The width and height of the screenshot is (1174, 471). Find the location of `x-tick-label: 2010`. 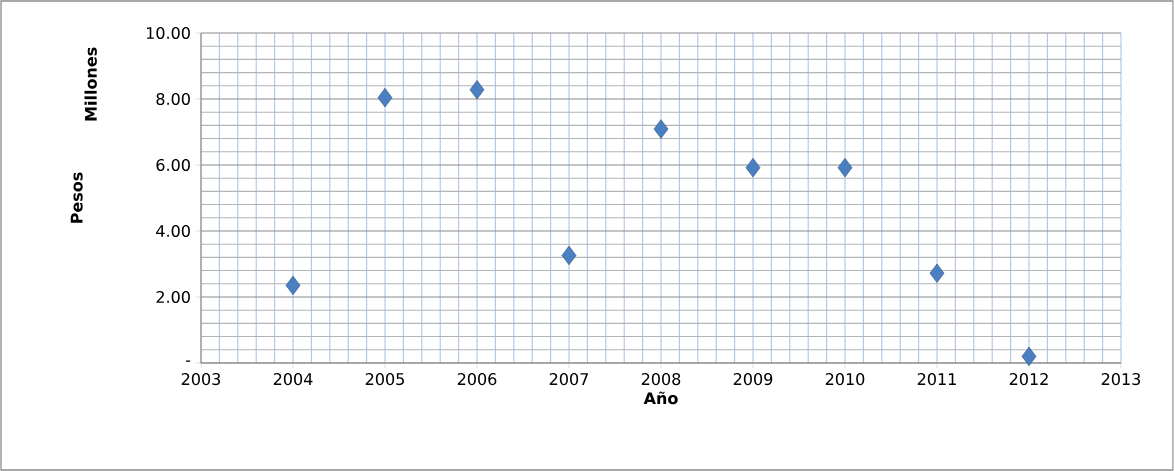

x-tick-label: 2010 is located at coordinates (845, 379).